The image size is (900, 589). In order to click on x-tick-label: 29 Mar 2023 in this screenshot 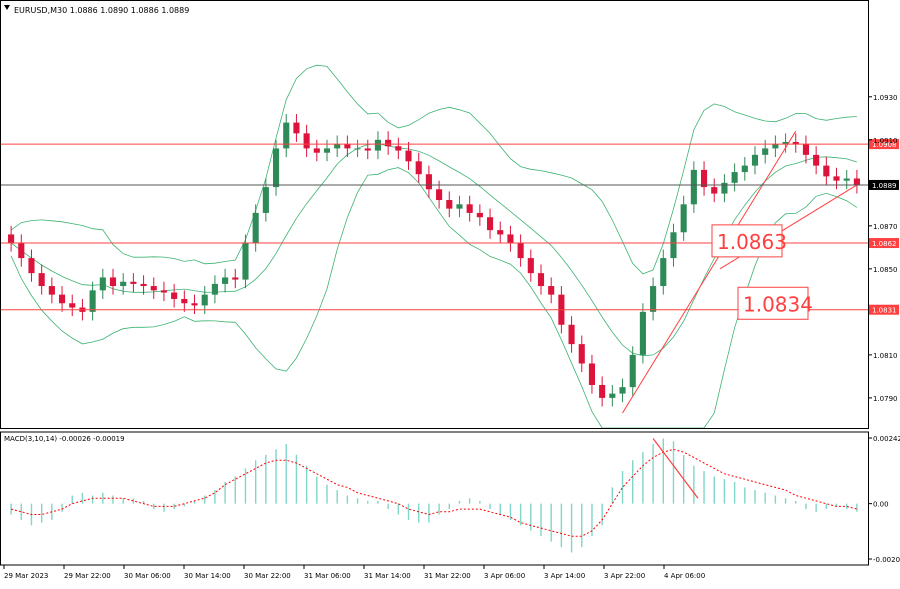, I will do `click(26, 576)`.